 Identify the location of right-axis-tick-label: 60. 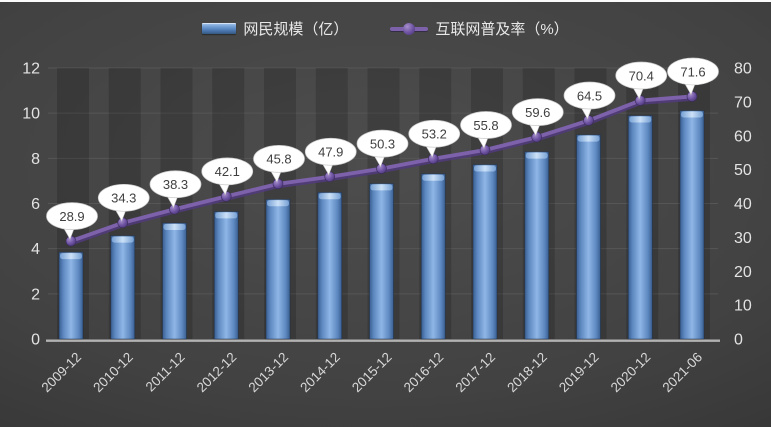
(743, 136).